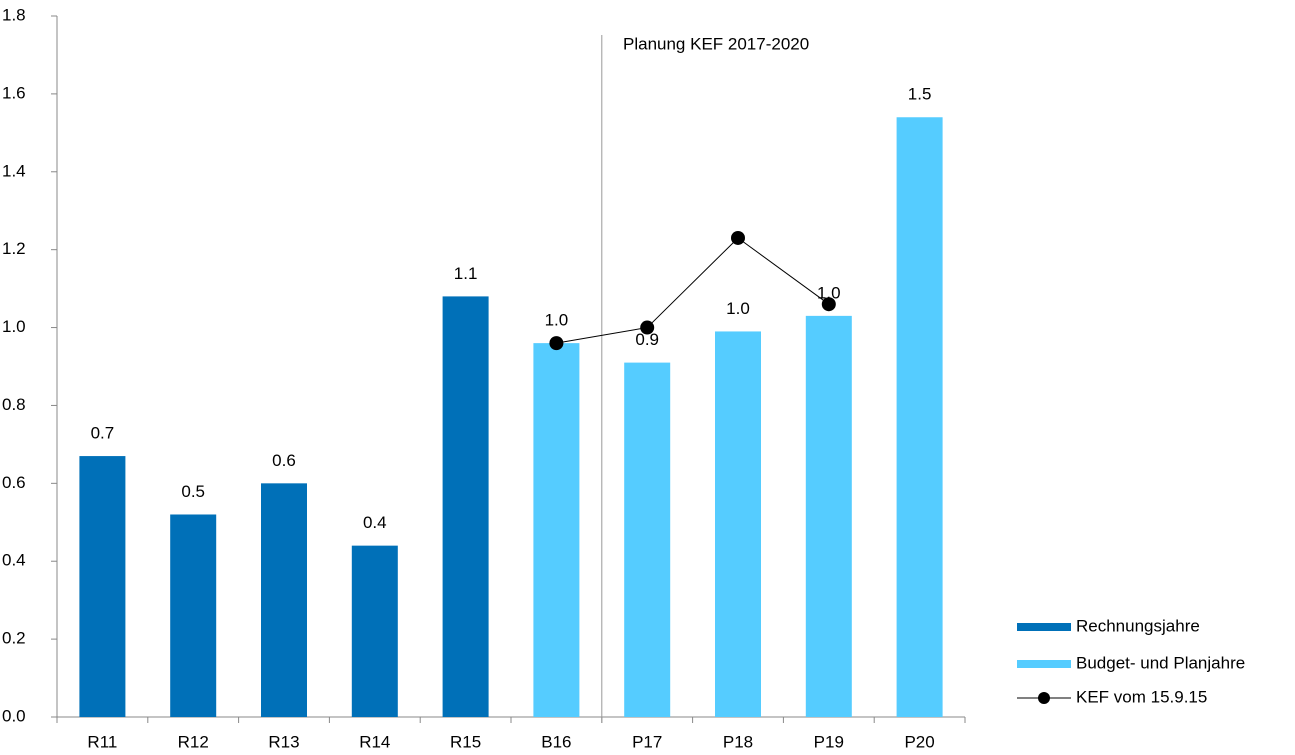  What do you see at coordinates (1160, 662) in the screenshot?
I see `legend-label: Budget- und Planjahre` at bounding box center [1160, 662].